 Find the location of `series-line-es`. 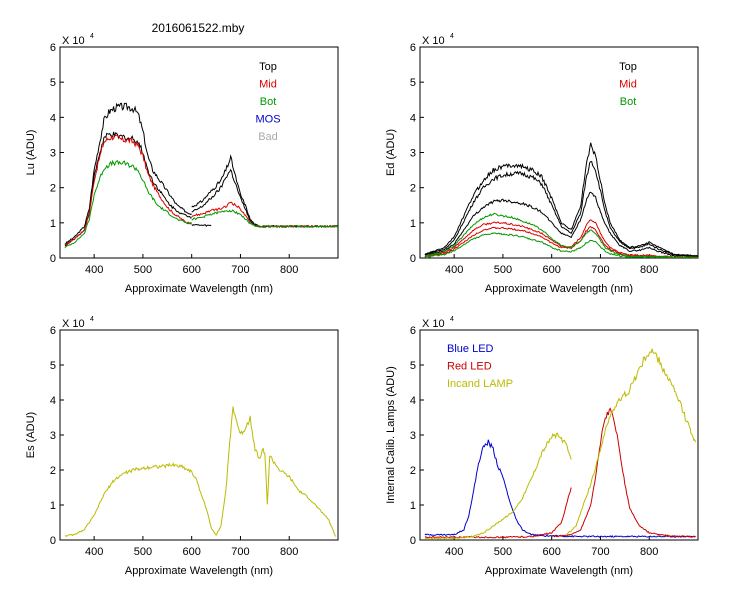

series-line-es is located at coordinates (200, 471).